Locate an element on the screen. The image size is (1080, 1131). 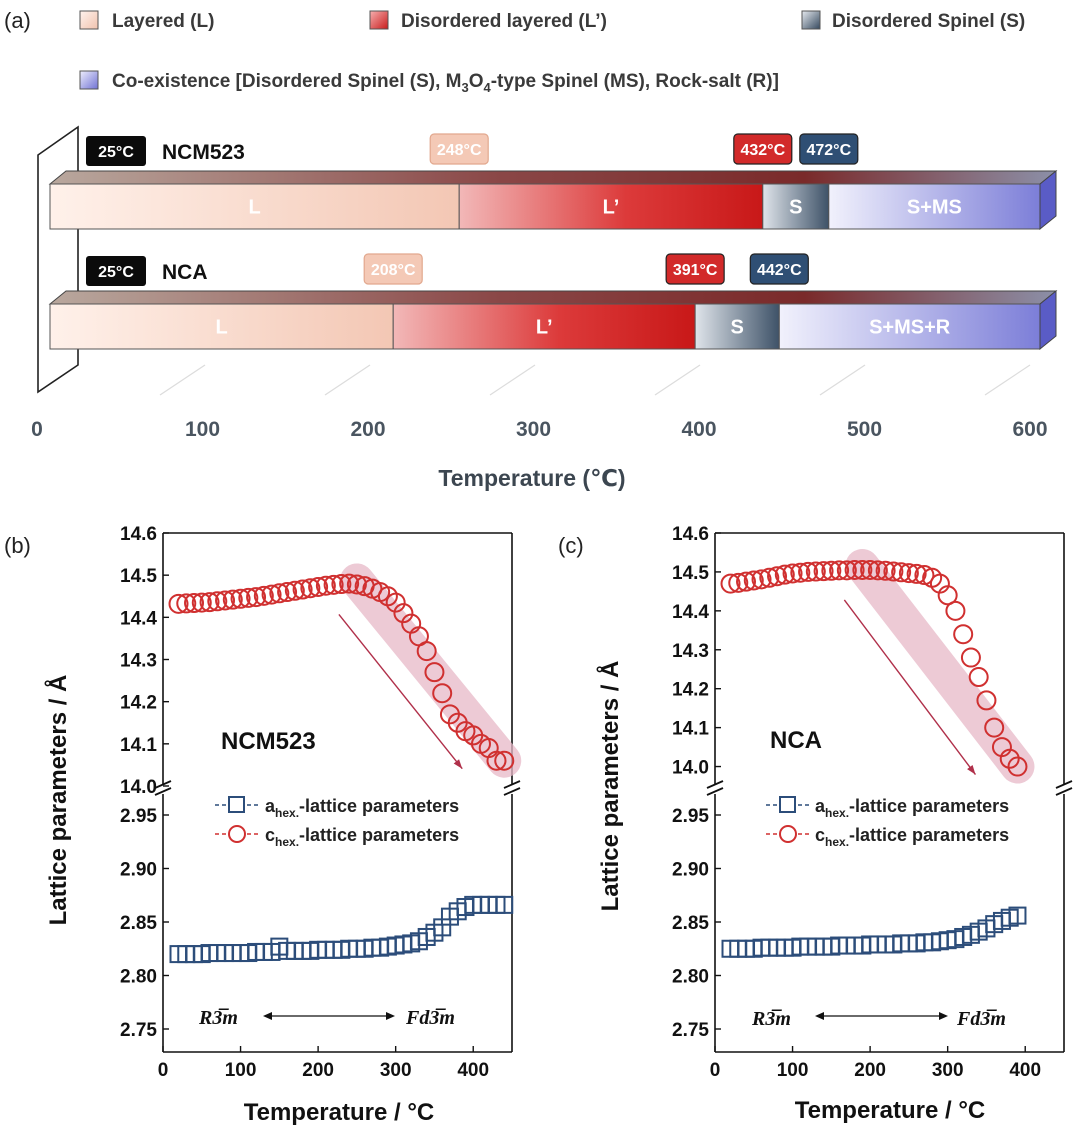
panel-b-legend-c-circle-marker is located at coordinates (237, 834).